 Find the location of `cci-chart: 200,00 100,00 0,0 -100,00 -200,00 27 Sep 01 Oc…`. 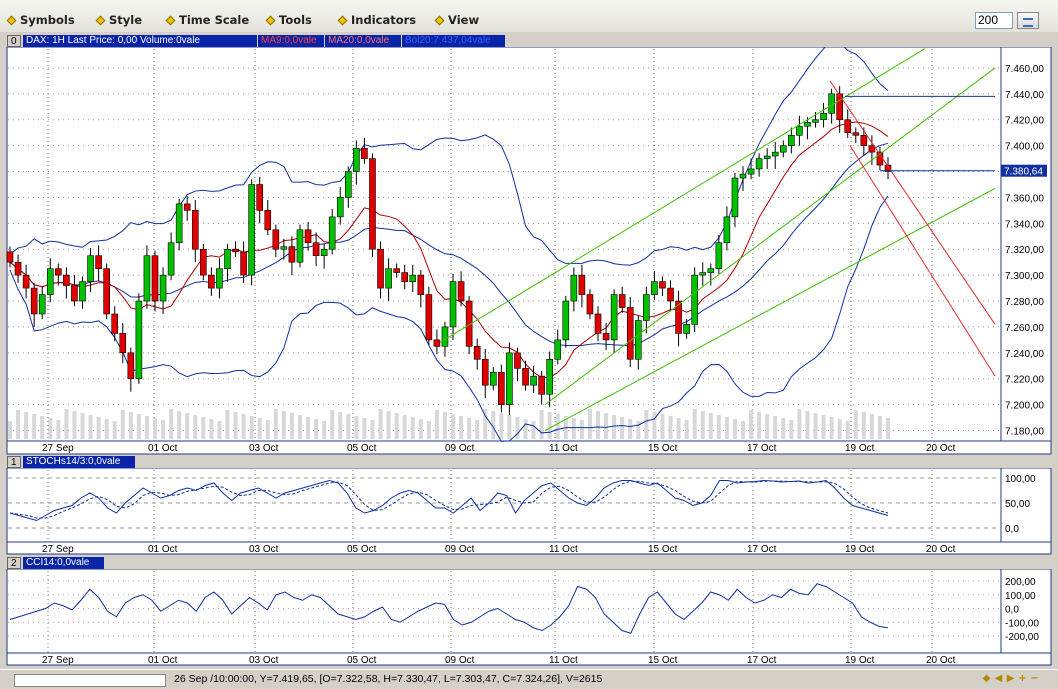

cci-chart: 200,00 100,00 0,0 -100,00 -200,00 27 Sep 01 Oc… is located at coordinates (529, 618).